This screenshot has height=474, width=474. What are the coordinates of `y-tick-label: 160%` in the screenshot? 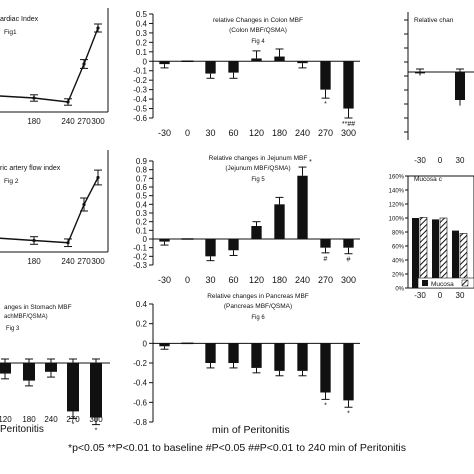 It's located at (397, 178).